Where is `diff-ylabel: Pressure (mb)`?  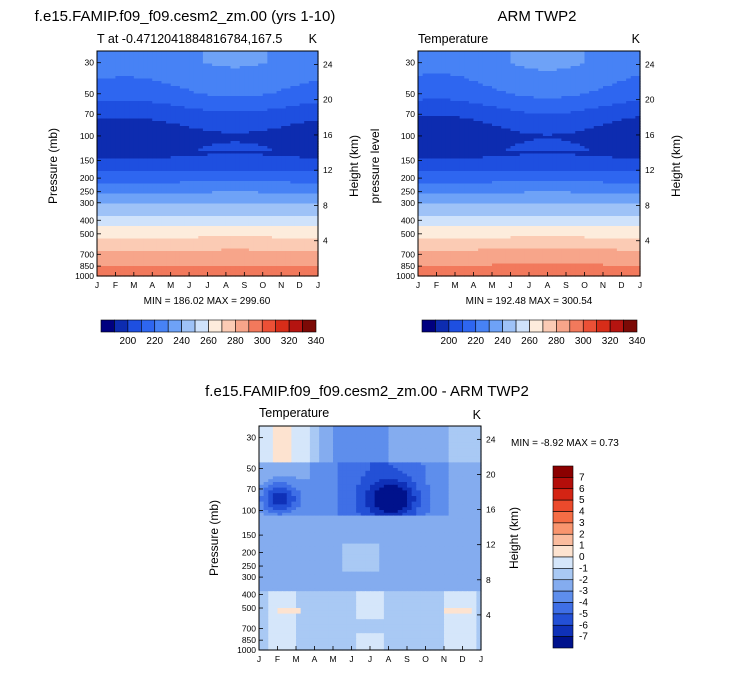 diff-ylabel: Pressure (mb) is located at coordinates (214, 538).